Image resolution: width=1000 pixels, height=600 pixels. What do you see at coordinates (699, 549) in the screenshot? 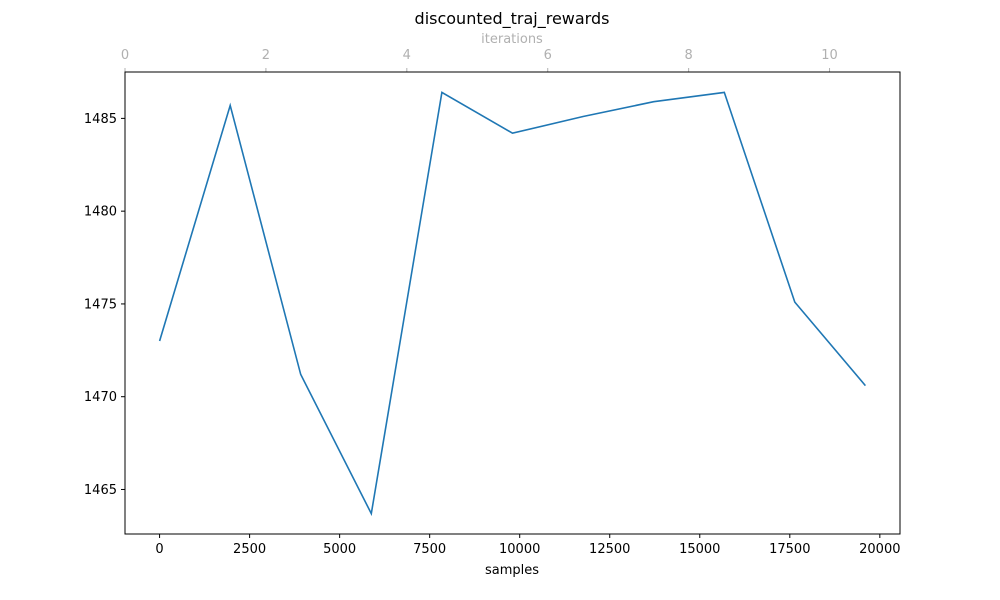
I see `x-tick-label: 15000` at bounding box center [699, 549].